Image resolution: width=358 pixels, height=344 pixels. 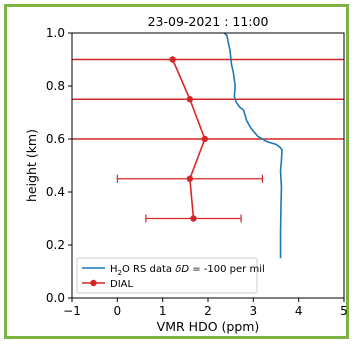 I want to click on legend: H2O RS data δD = -100 per mil DIAL, so click(x=170, y=275).